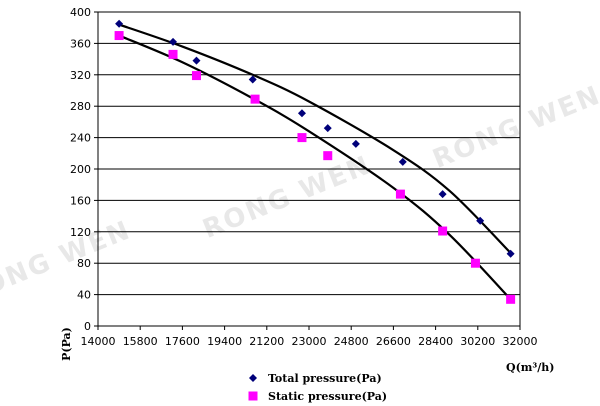 This screenshot has width=600, height=406. Describe the element at coordinates (80, 75) in the screenshot. I see `y-tick-label: 320` at that location.